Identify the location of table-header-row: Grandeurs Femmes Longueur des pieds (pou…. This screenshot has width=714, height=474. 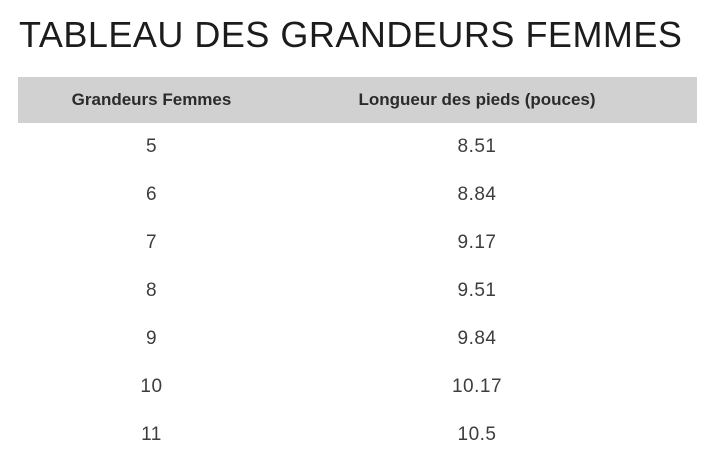
(357, 100).